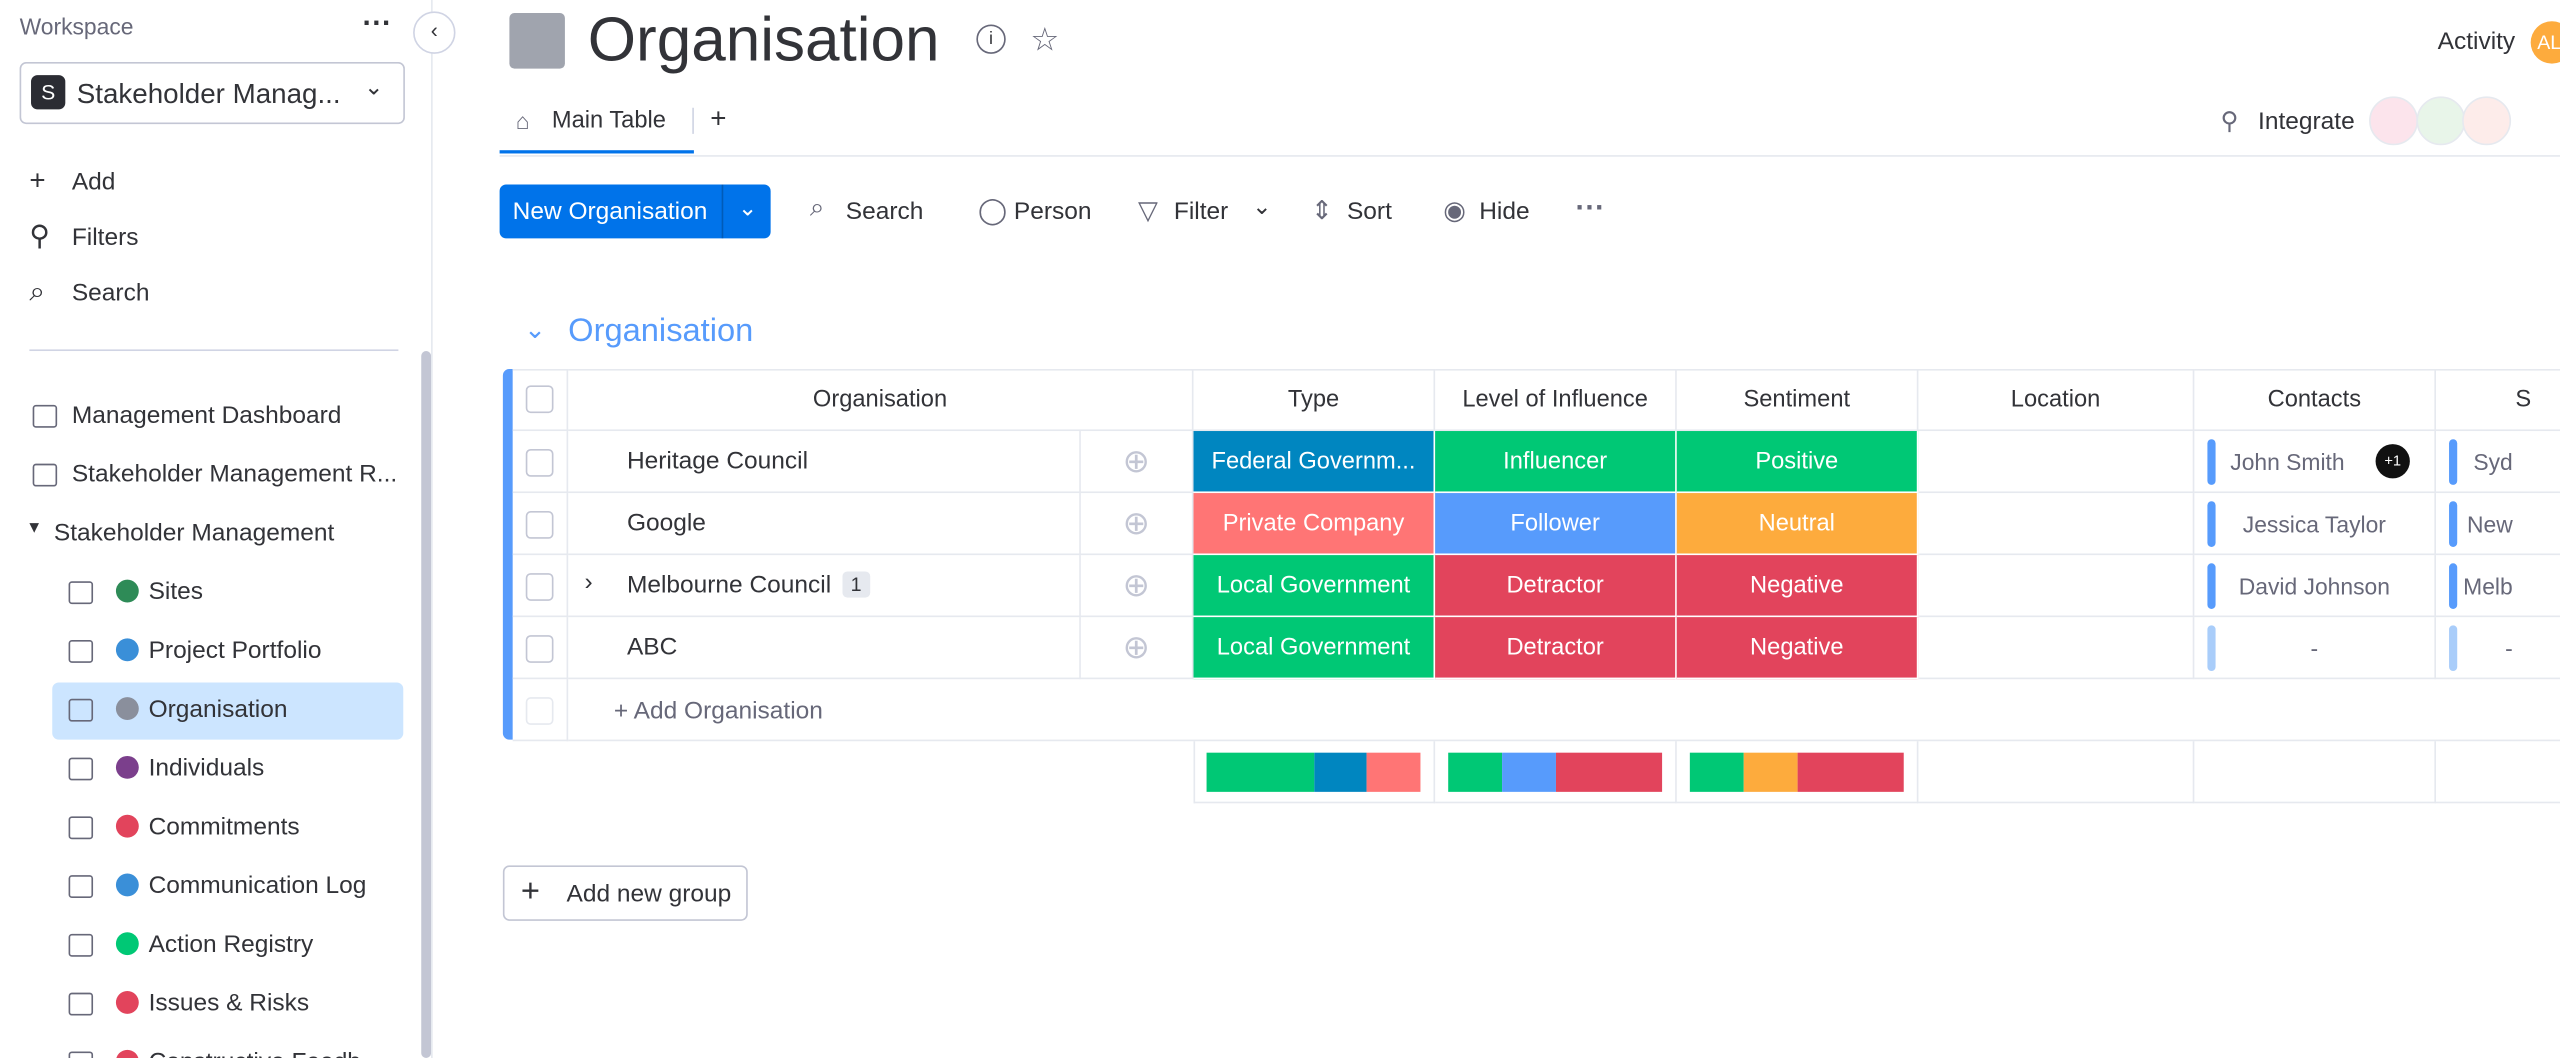 The height and width of the screenshot is (1058, 2560). Describe the element at coordinates (535, 330) in the screenshot. I see `group-chevron: ⌄` at that location.